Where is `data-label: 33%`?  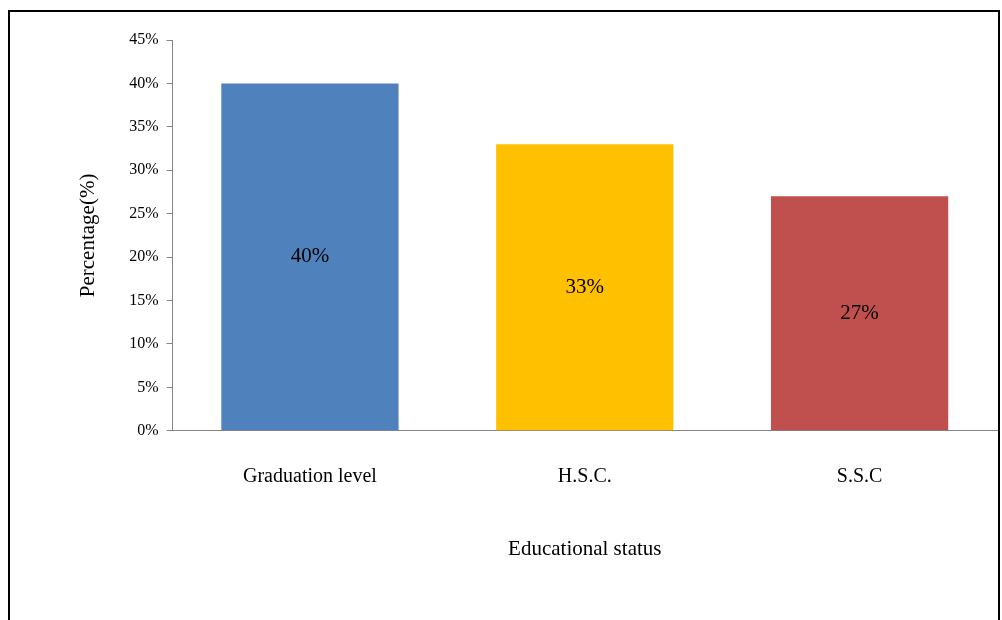
data-label: 33% is located at coordinates (585, 285).